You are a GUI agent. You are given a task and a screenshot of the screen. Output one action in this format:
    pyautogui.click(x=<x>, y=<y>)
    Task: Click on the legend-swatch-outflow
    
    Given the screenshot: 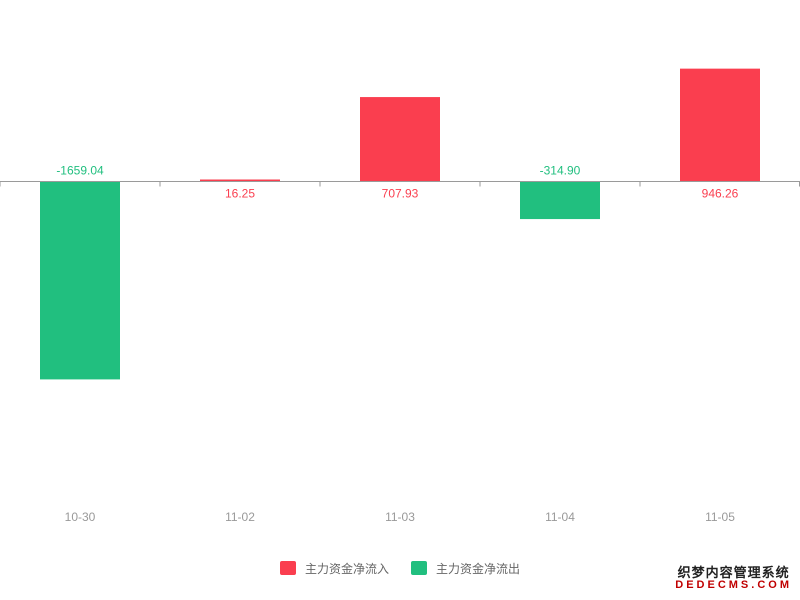 What is the action you would take?
    pyautogui.click(x=419, y=568)
    